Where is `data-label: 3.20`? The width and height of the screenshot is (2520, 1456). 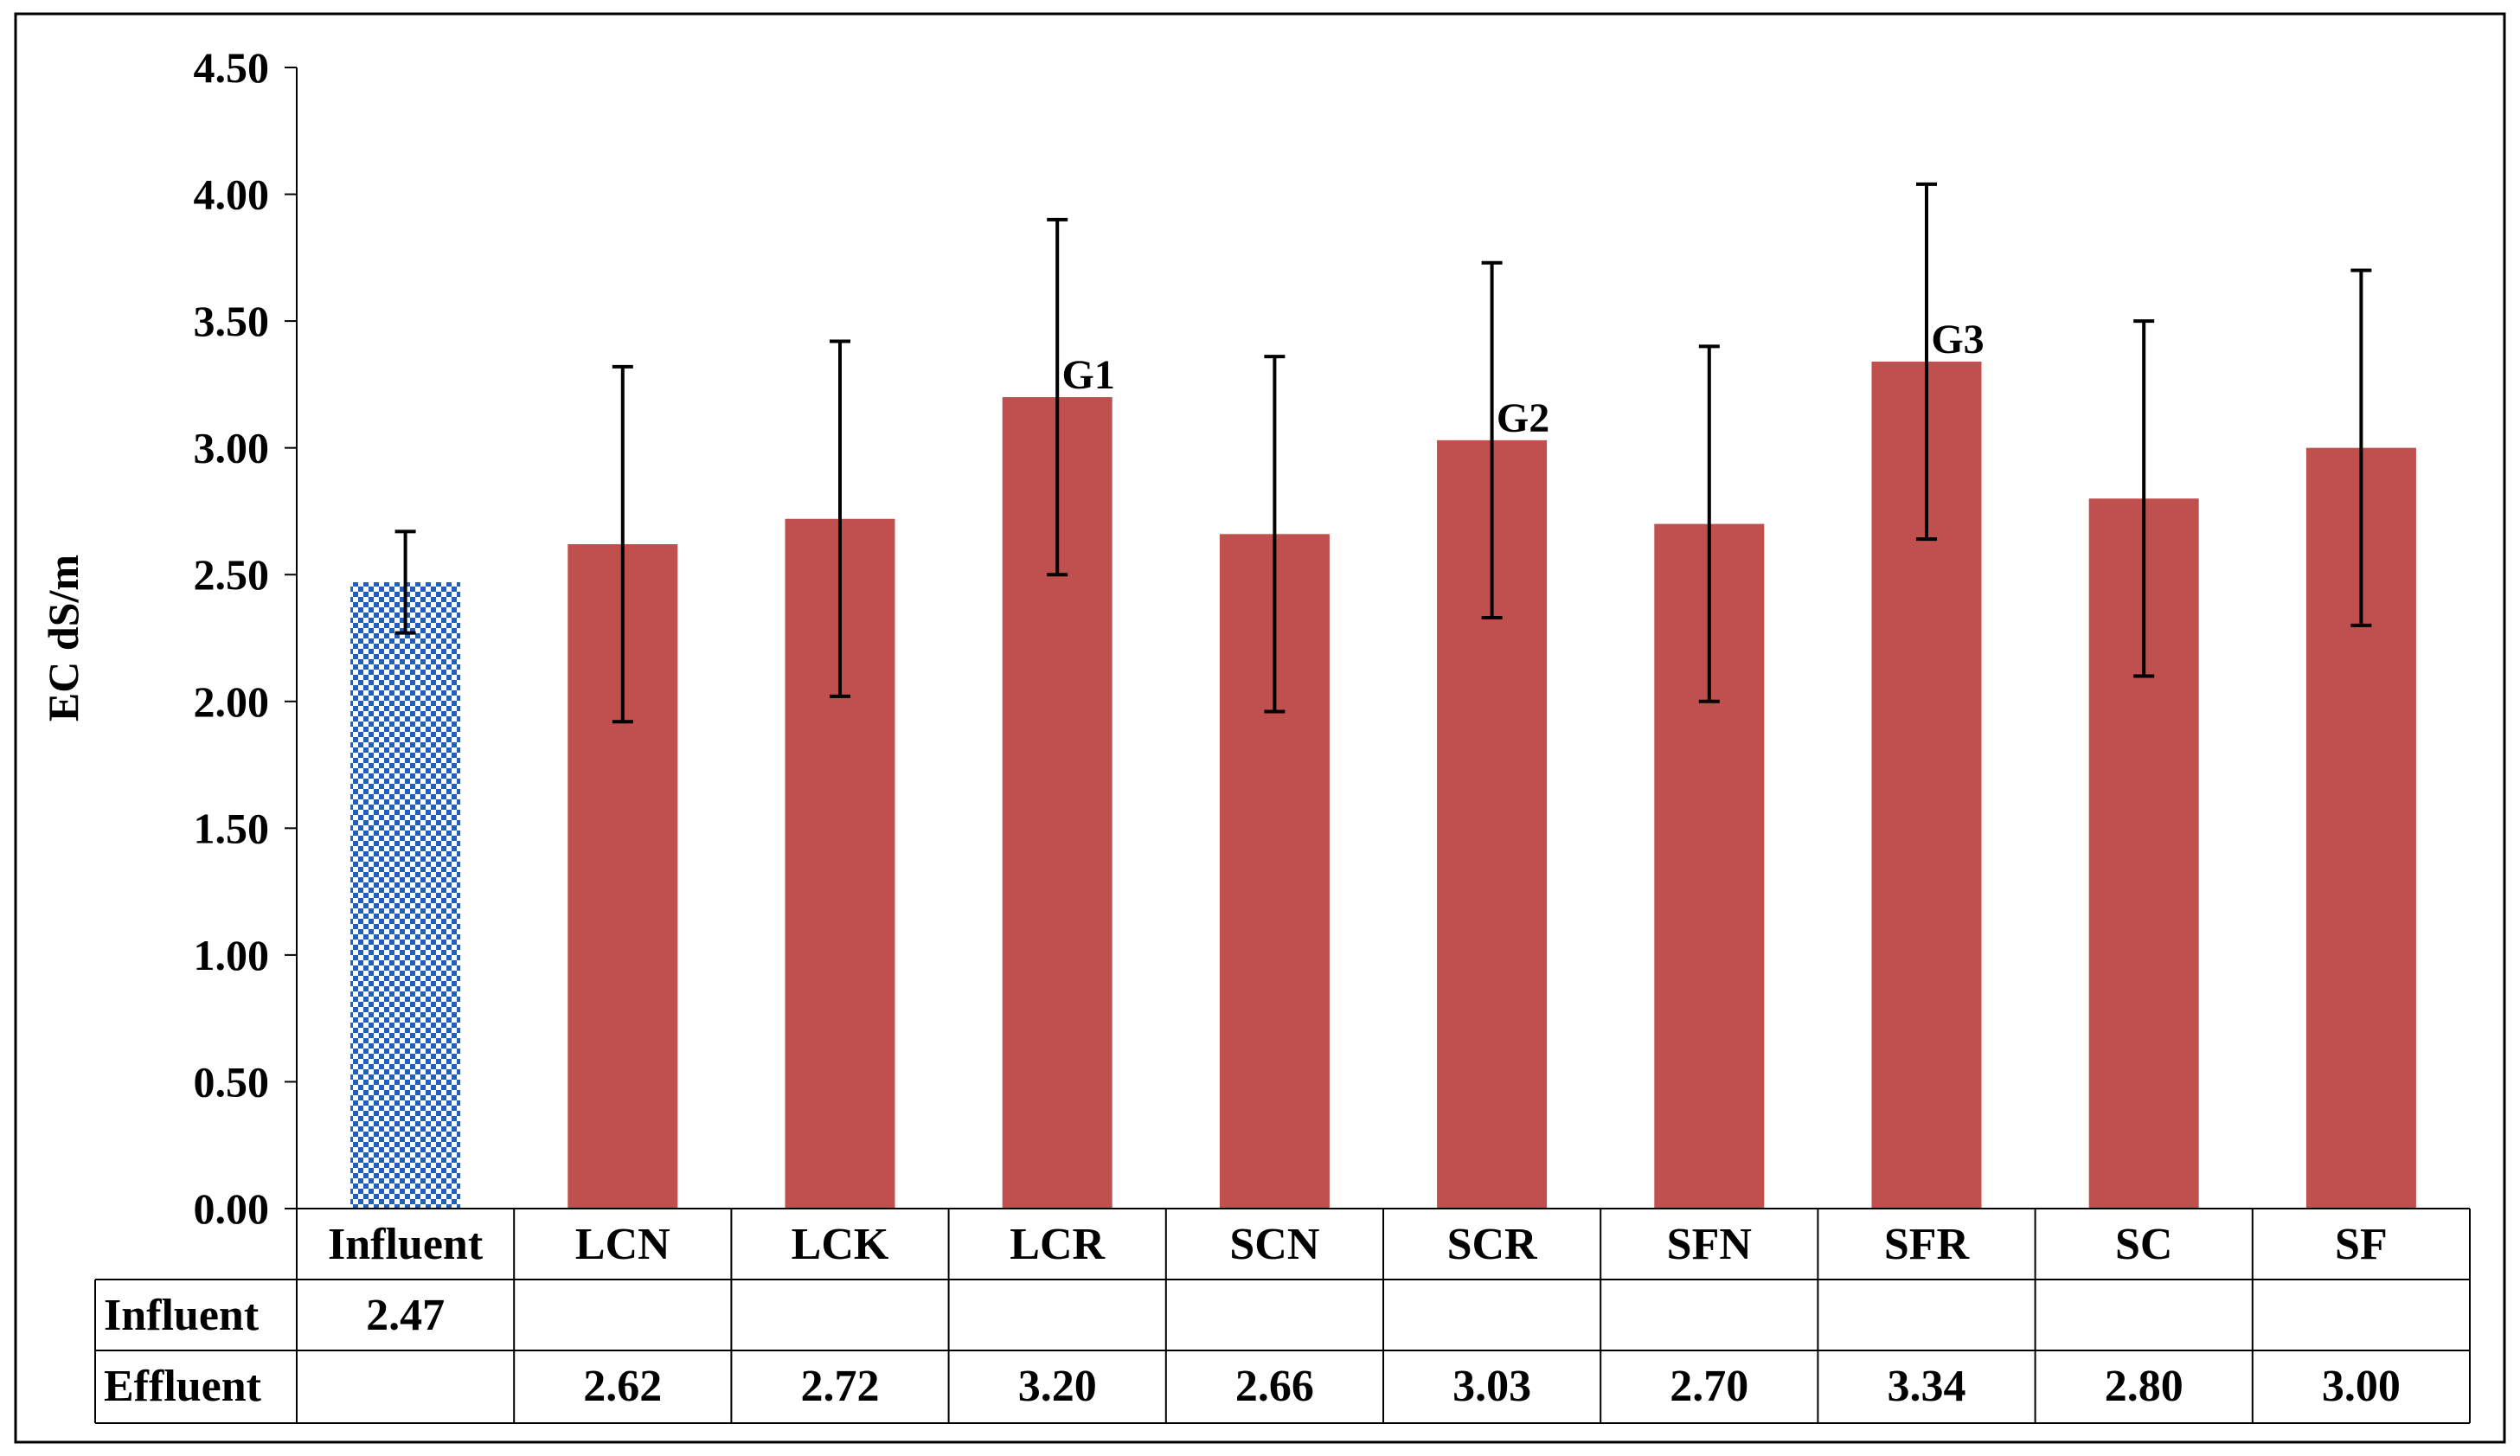 data-label: 3.20 is located at coordinates (1057, 1386).